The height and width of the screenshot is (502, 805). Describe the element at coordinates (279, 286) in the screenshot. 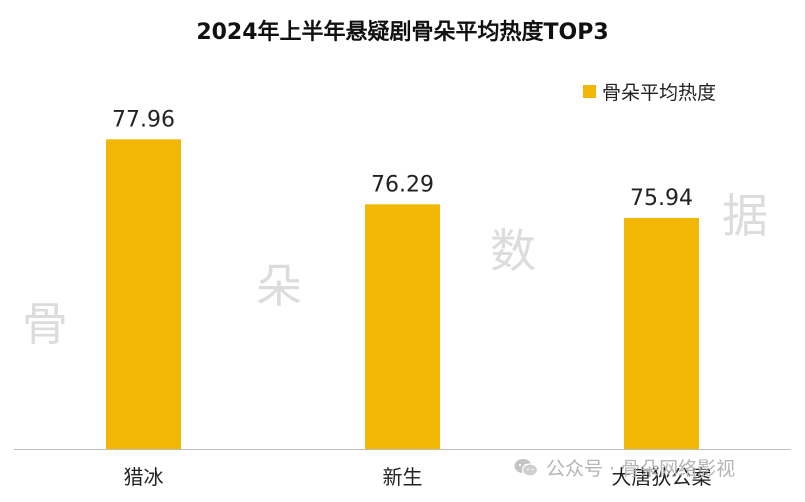

I see `watermark-char-2: 朵` at that location.